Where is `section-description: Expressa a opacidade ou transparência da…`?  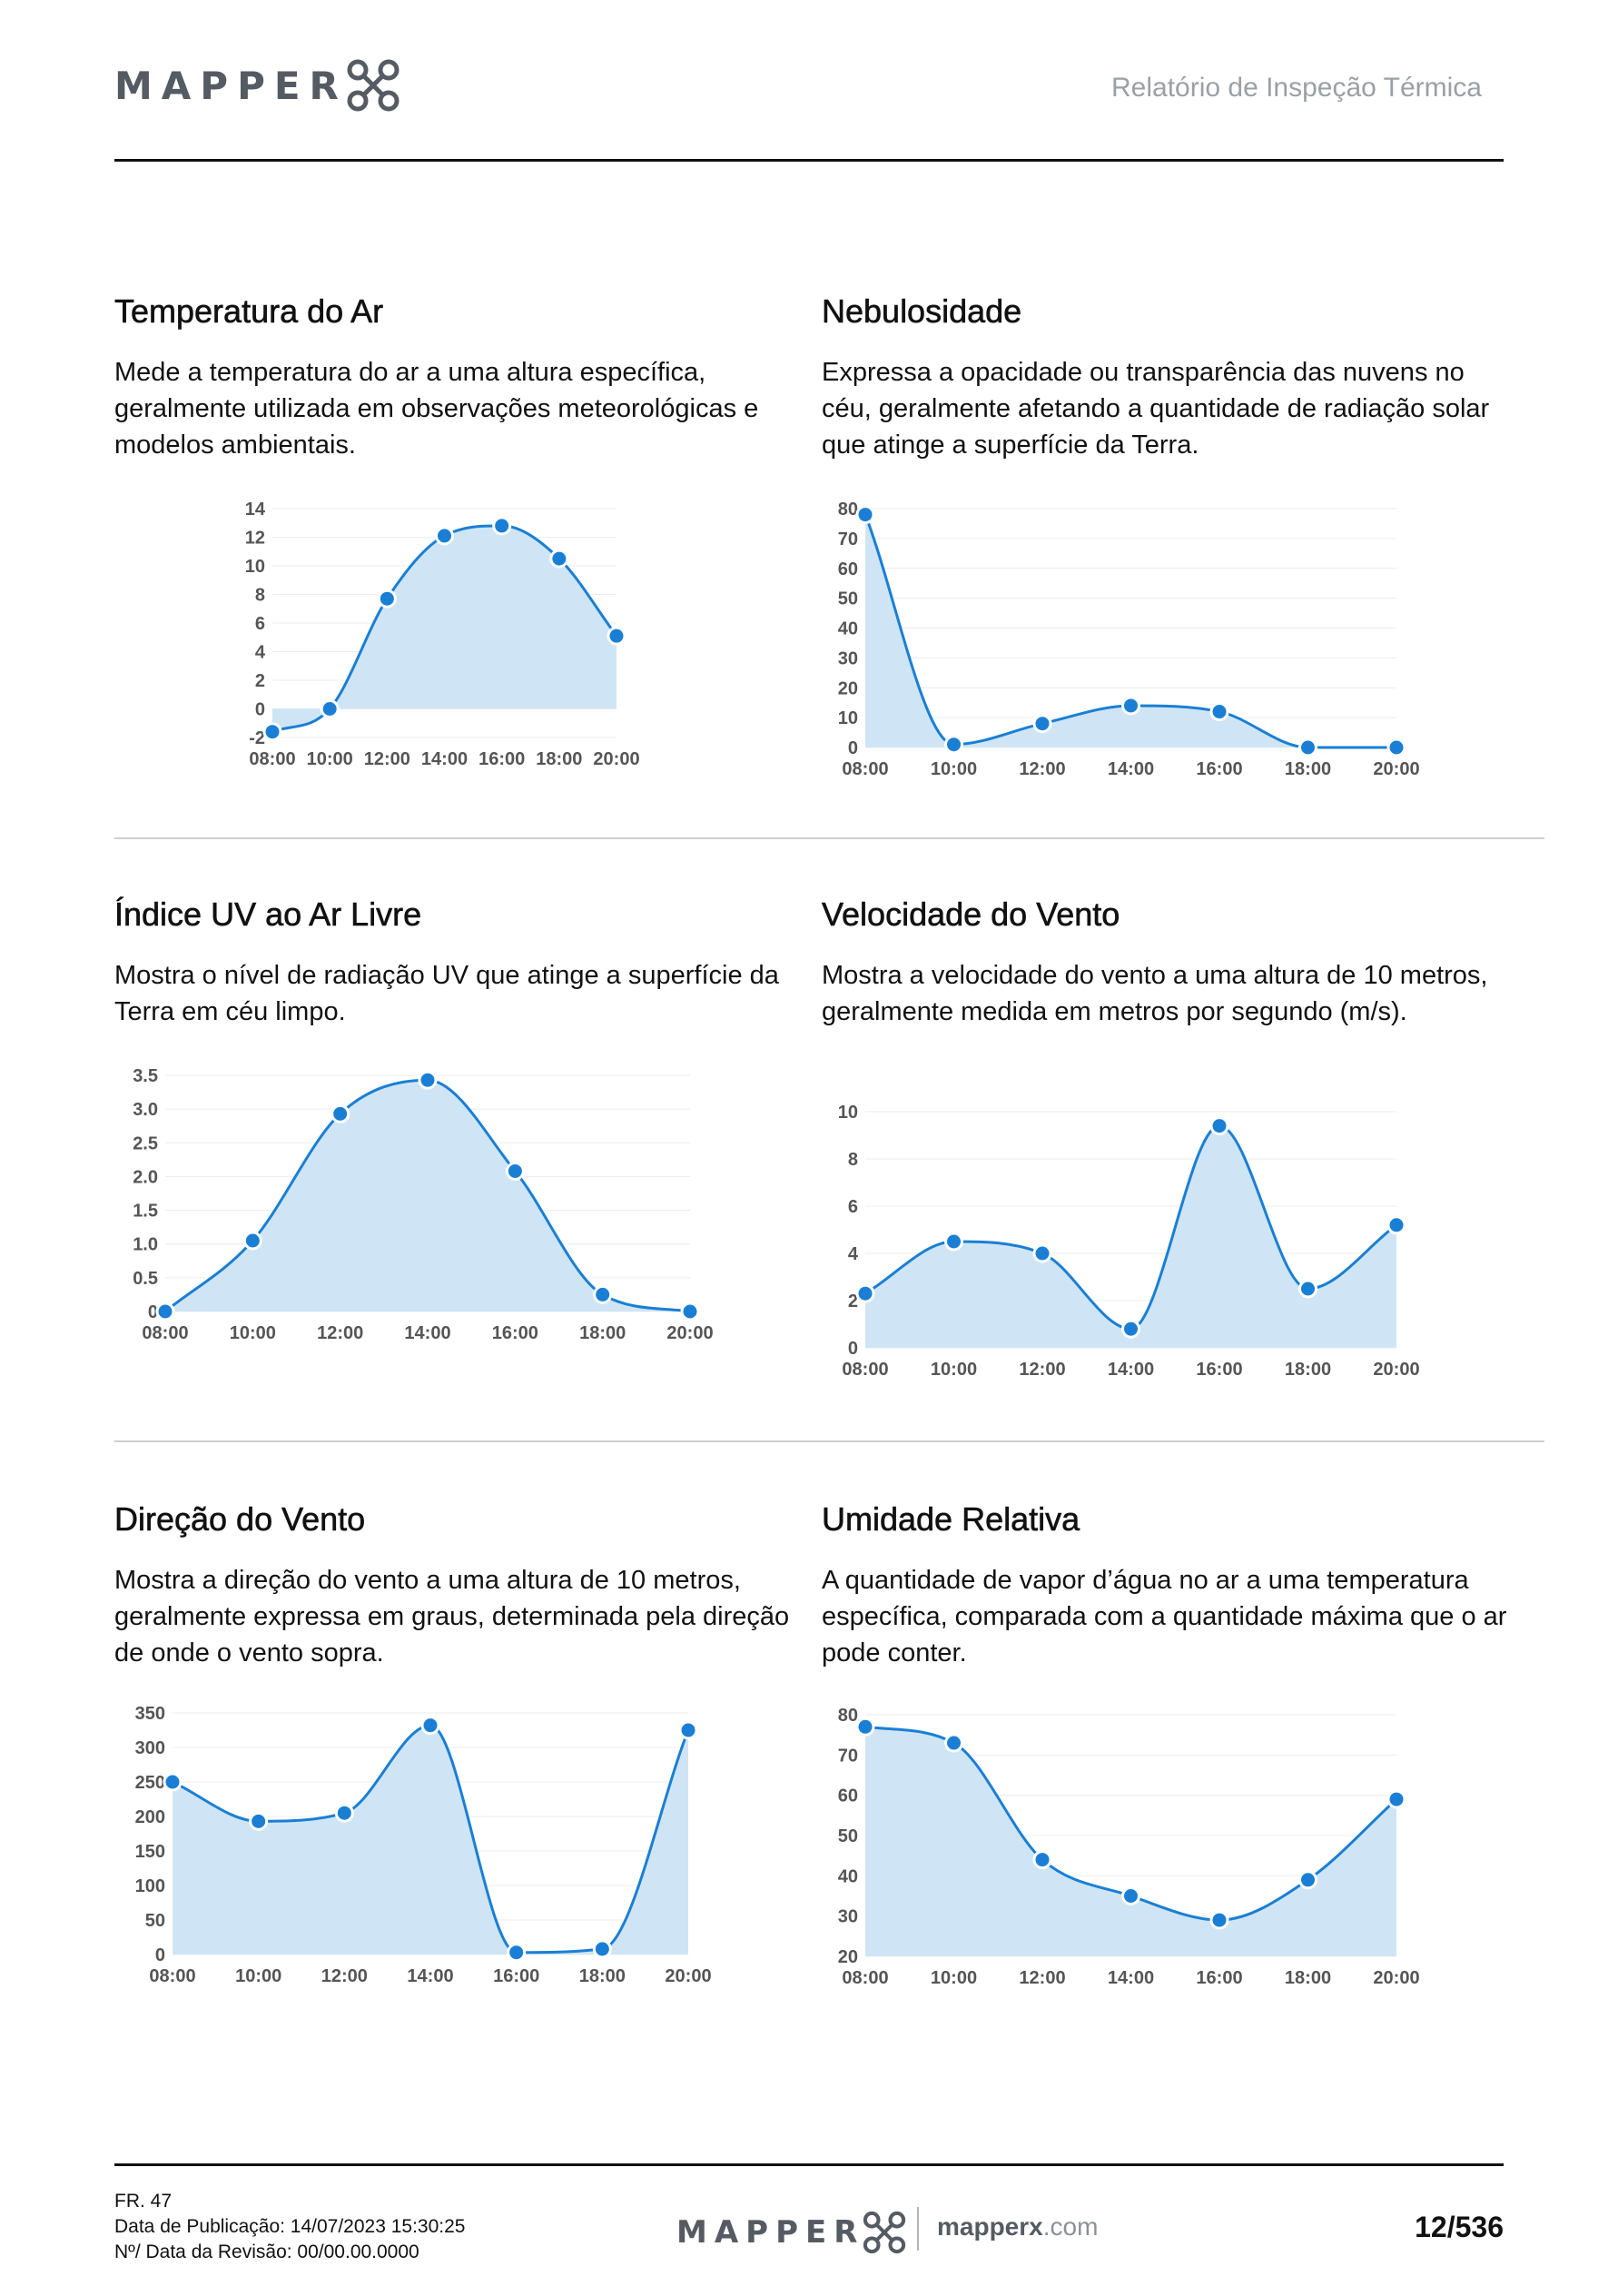
section-description: Expressa a opacidade ou transparência da… is located at coordinates (1156, 409).